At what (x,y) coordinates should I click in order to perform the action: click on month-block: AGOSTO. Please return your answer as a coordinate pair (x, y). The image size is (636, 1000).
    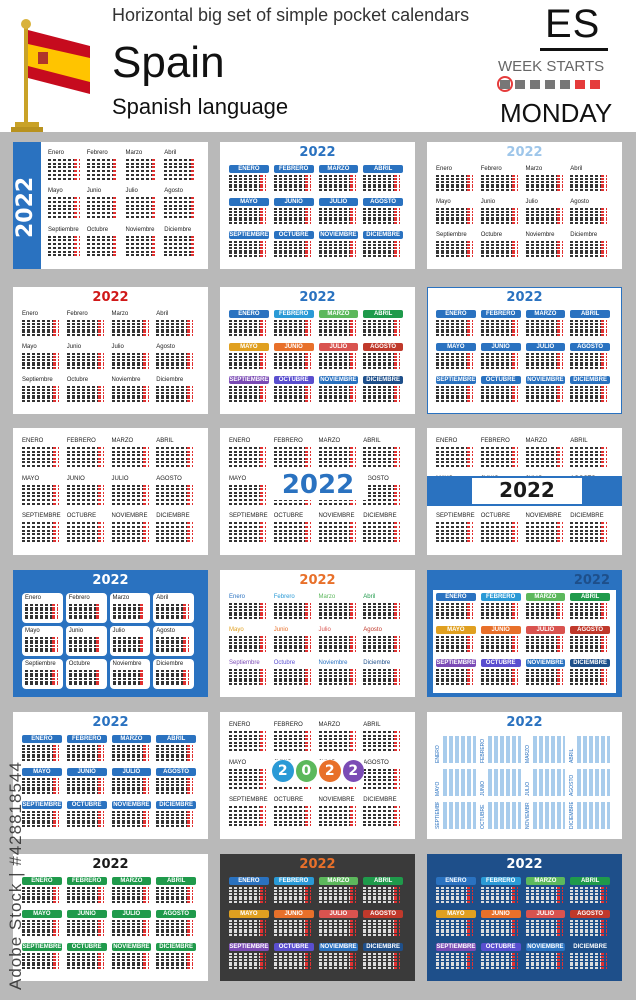
    Looking at the image, I should click on (176, 492).